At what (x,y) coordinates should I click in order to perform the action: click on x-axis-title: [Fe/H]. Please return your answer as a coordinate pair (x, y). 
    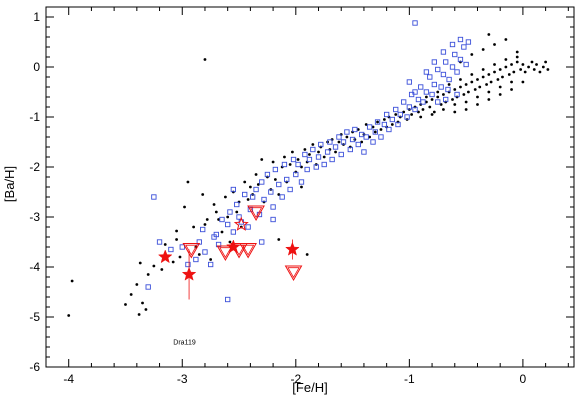
    Looking at the image, I should click on (309, 387).